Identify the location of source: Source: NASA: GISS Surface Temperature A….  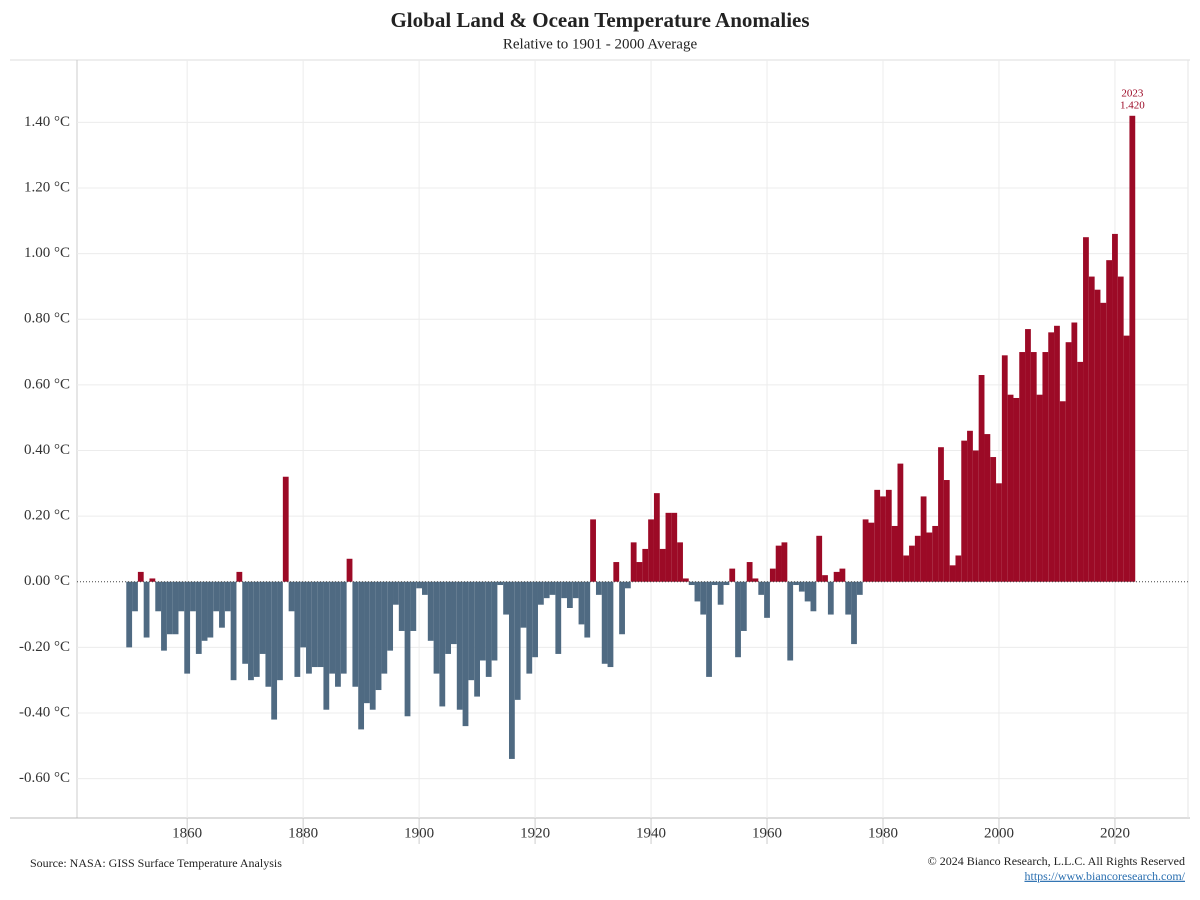
(156, 863).